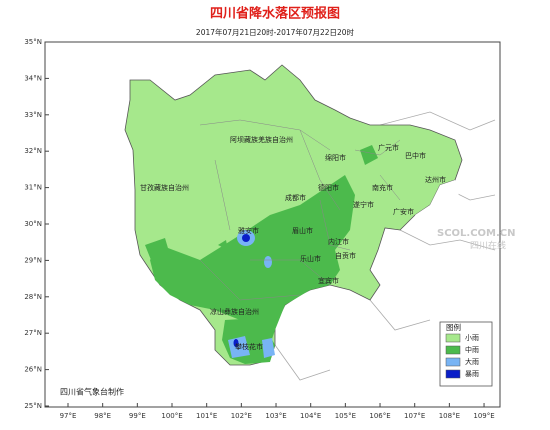 The width and height of the screenshot is (550, 430). Describe the element at coordinates (472, 361) in the screenshot. I see `legend-label: 大雨` at that location.